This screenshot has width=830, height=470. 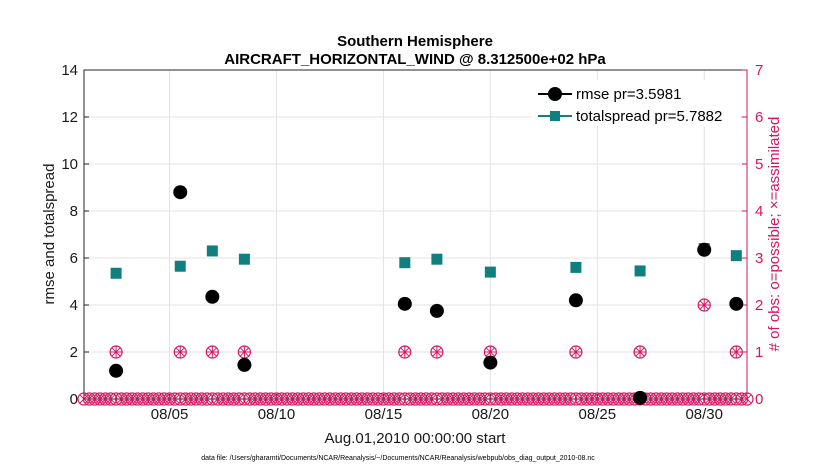 What do you see at coordinates (759, 258) in the screenshot?
I see `y-right-tick-label: 3` at bounding box center [759, 258].